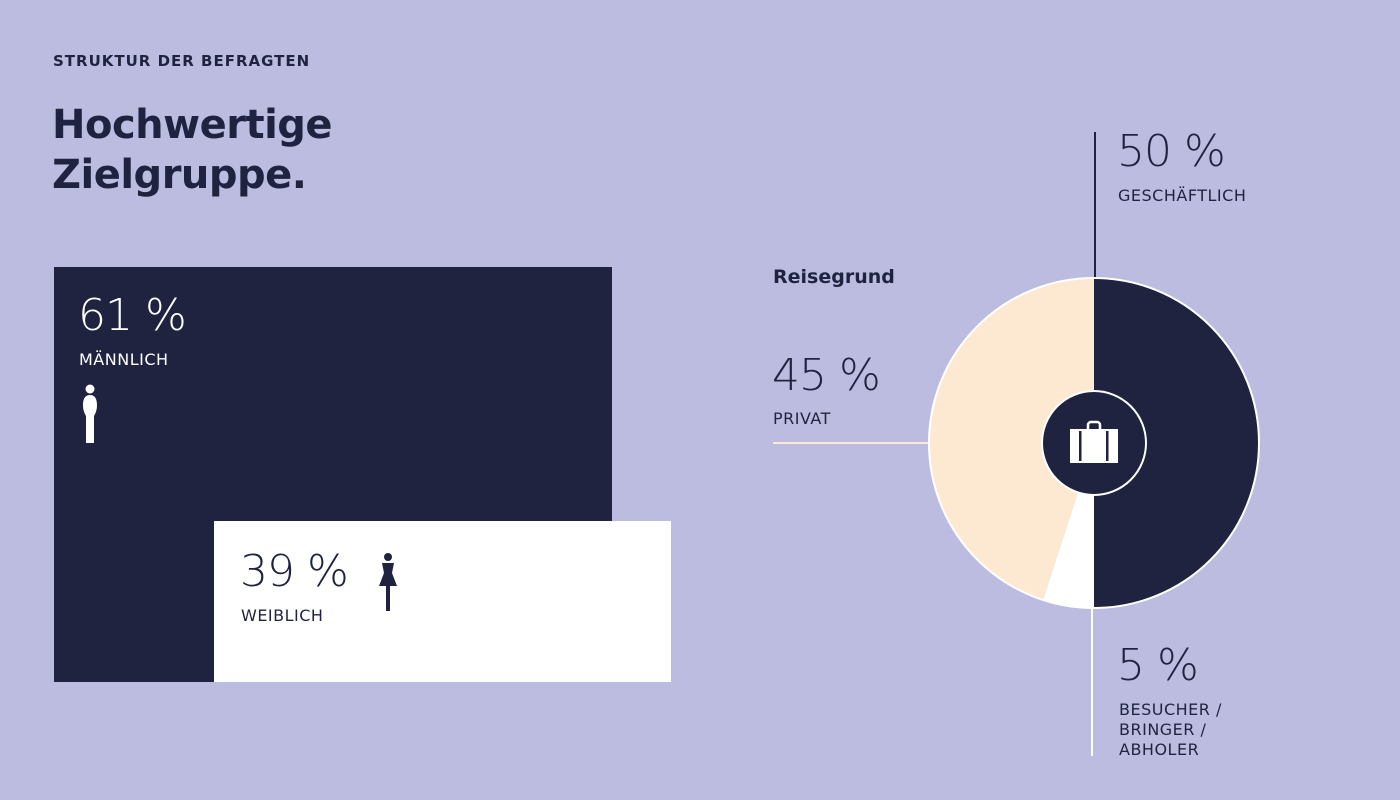 The height and width of the screenshot is (800, 1400). What do you see at coordinates (282, 615) in the screenshot?
I see `female-label: WEIBLICH` at bounding box center [282, 615].